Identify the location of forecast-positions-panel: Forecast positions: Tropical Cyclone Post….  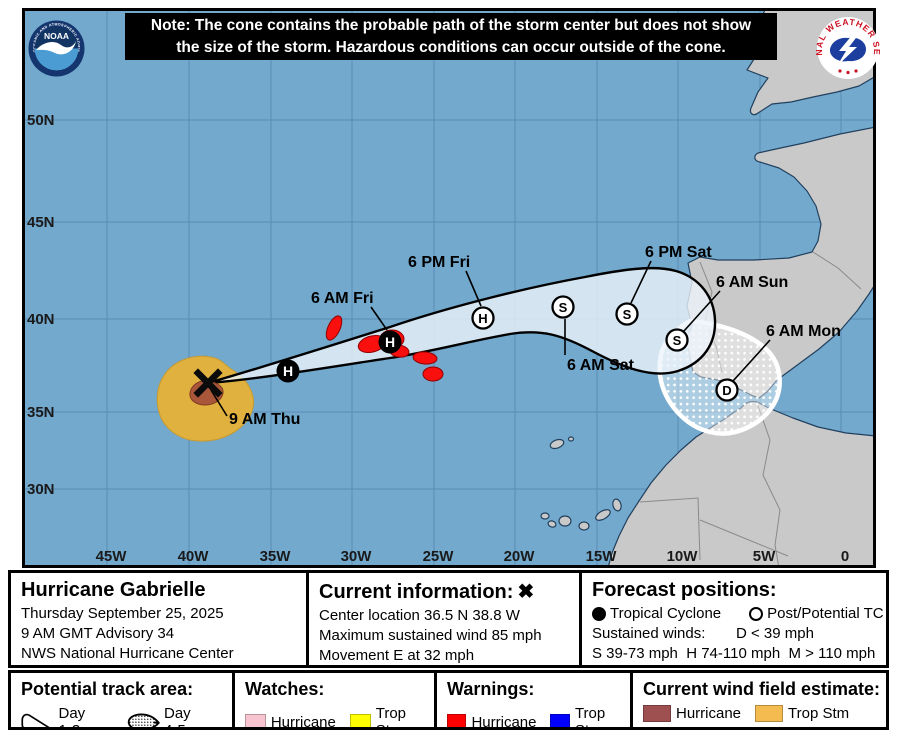
(732, 619).